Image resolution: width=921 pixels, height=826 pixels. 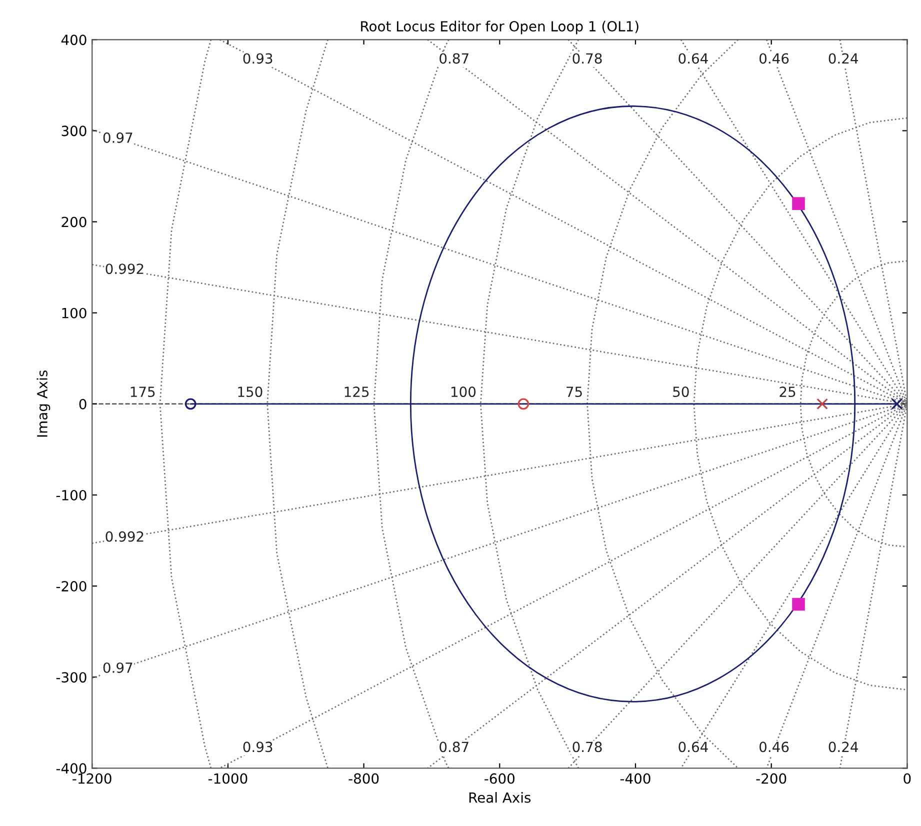 What do you see at coordinates (771, 778) in the screenshot?
I see `x-tick-label: -200` at bounding box center [771, 778].